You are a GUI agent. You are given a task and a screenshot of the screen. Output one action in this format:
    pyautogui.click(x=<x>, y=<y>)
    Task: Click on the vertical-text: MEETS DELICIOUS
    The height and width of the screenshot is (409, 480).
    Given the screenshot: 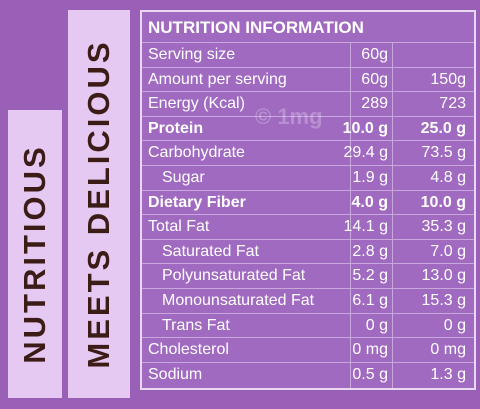 What is the action you would take?
    pyautogui.click(x=98, y=204)
    